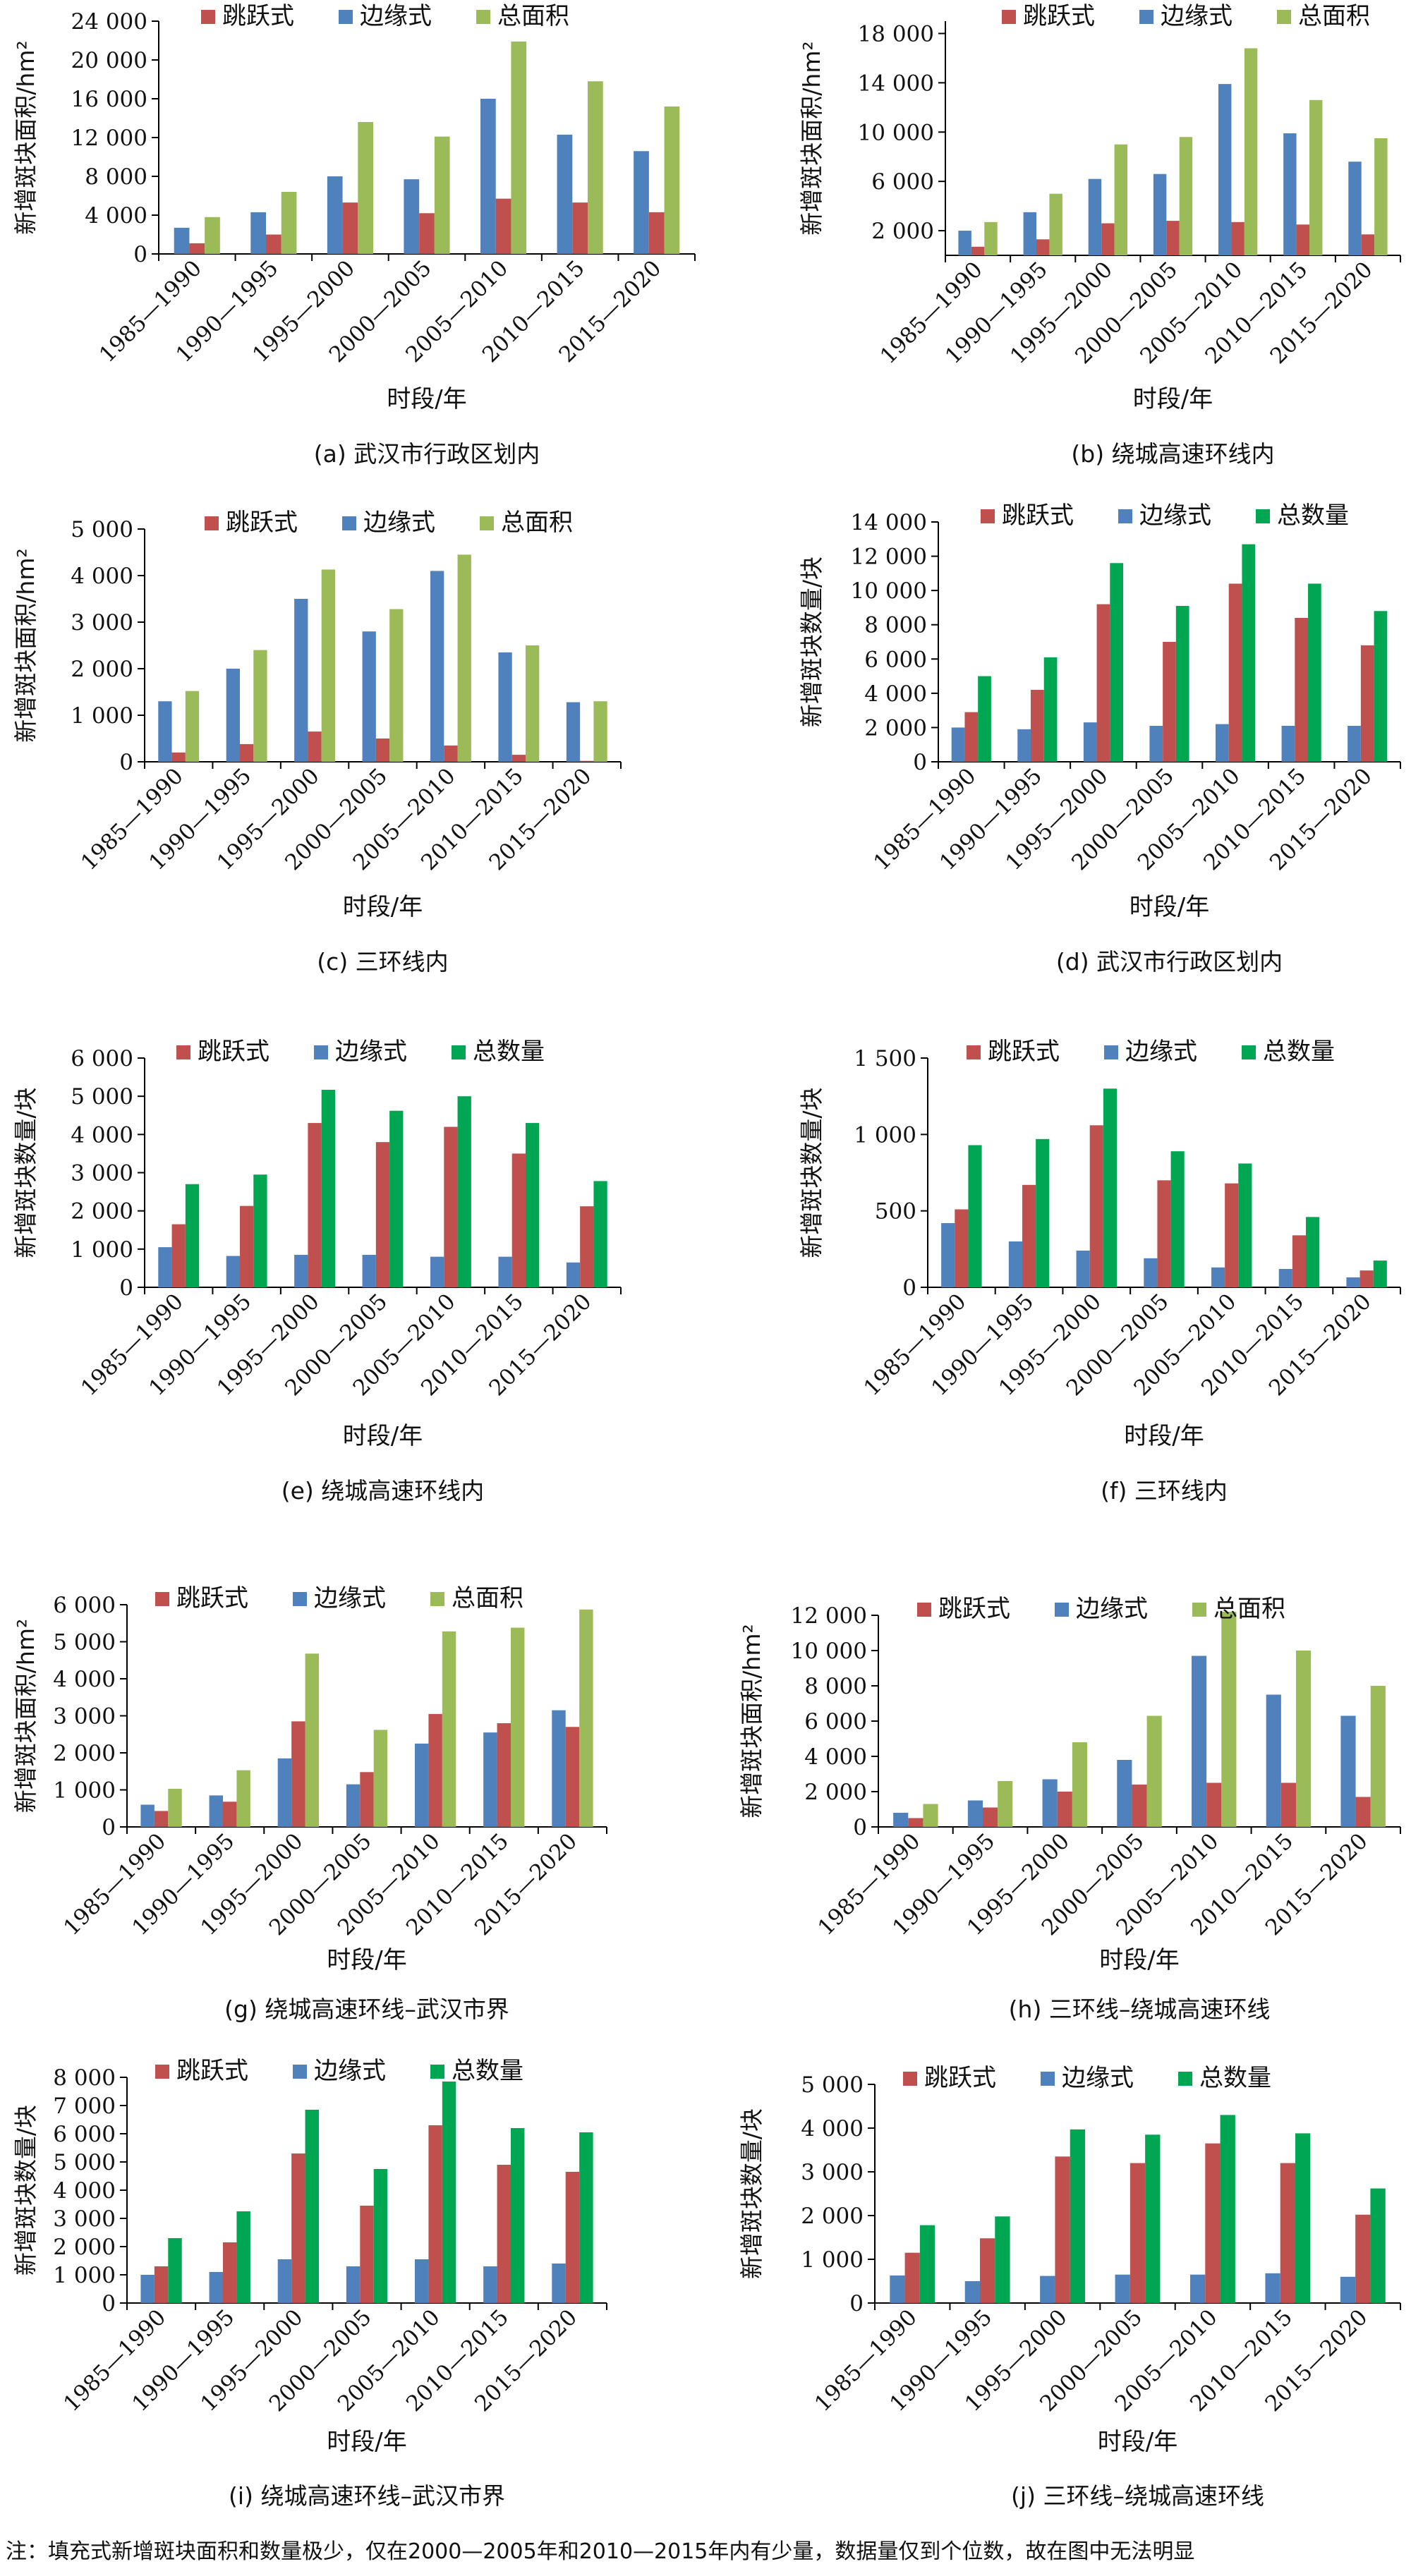 This screenshot has height=2576, width=1411. Describe the element at coordinates (367, 2496) in the screenshot. I see `panel-caption: (i) 绕城高速环线–武汉市界` at that location.